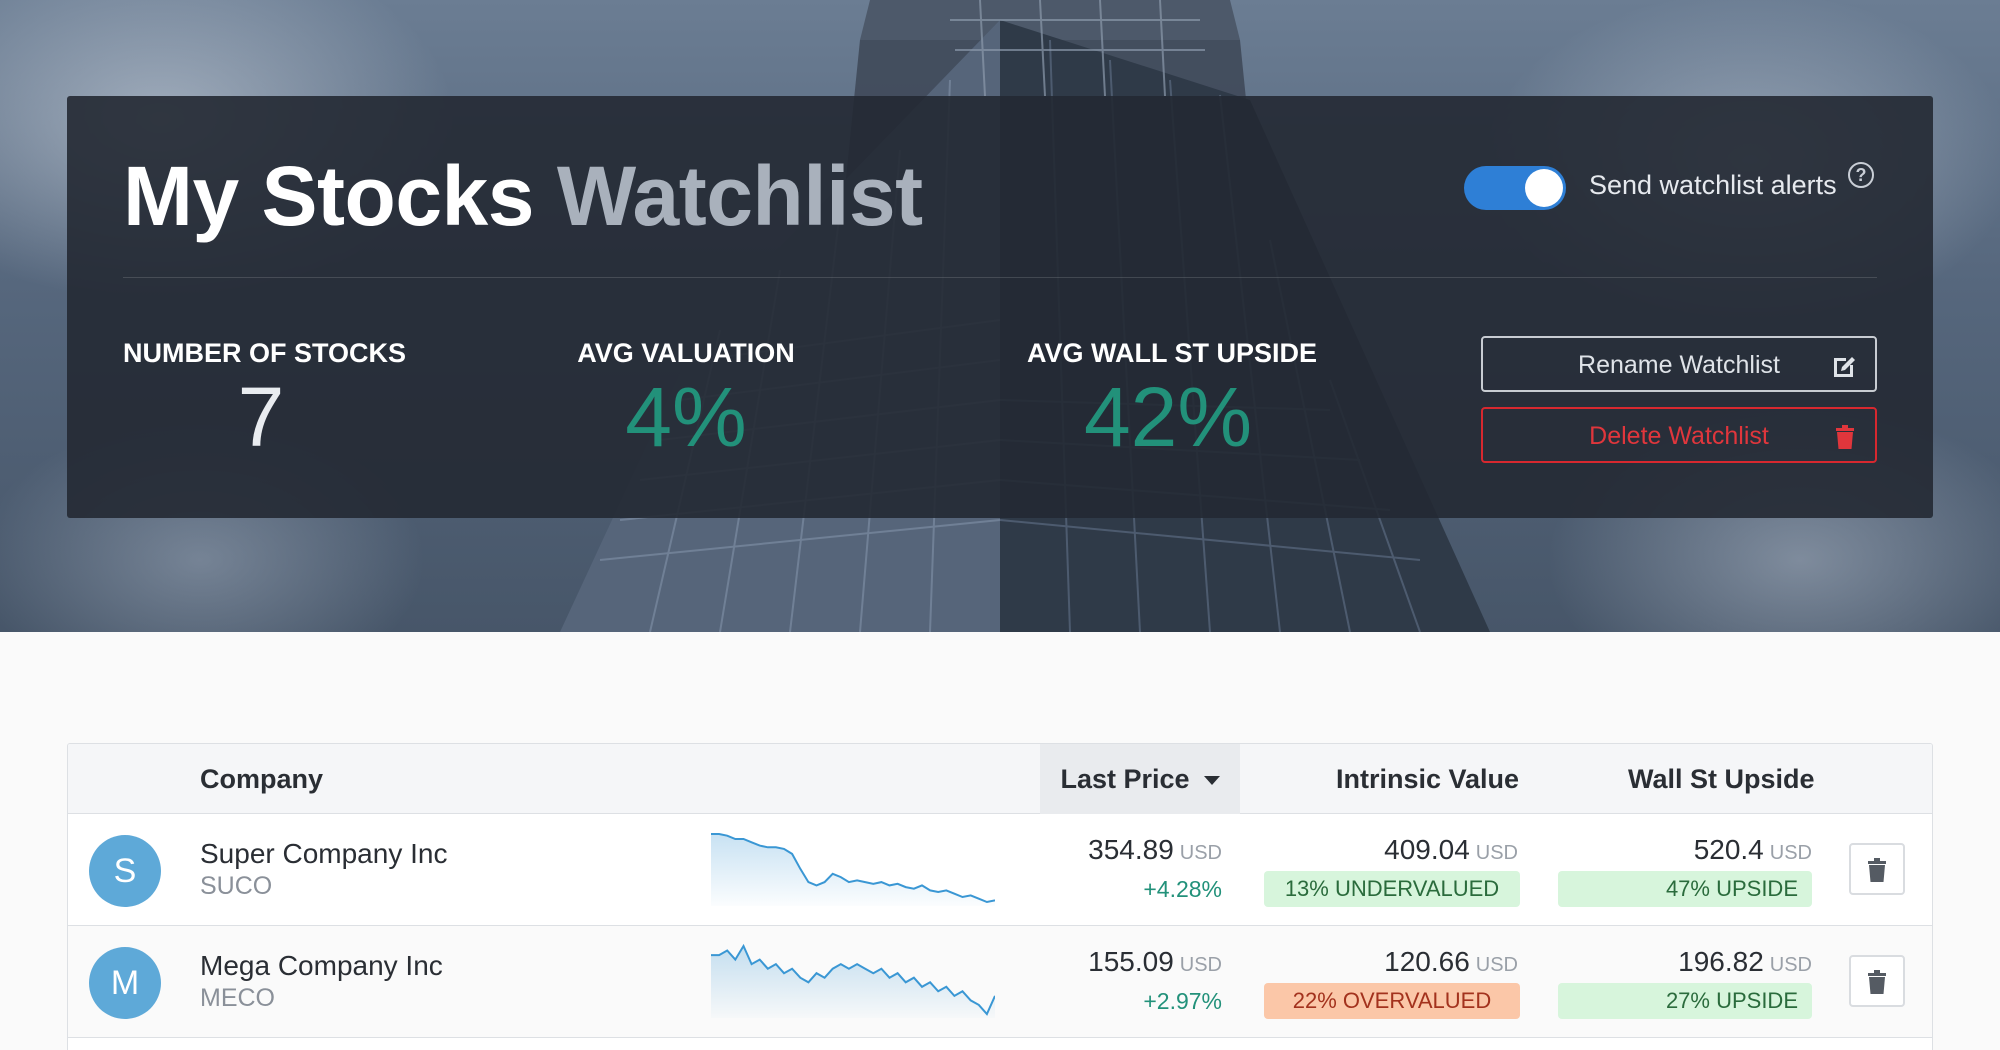 This screenshot has width=2000, height=1050. Describe the element at coordinates (739, 196) in the screenshot. I see `title-accent: Watchlist` at that location.